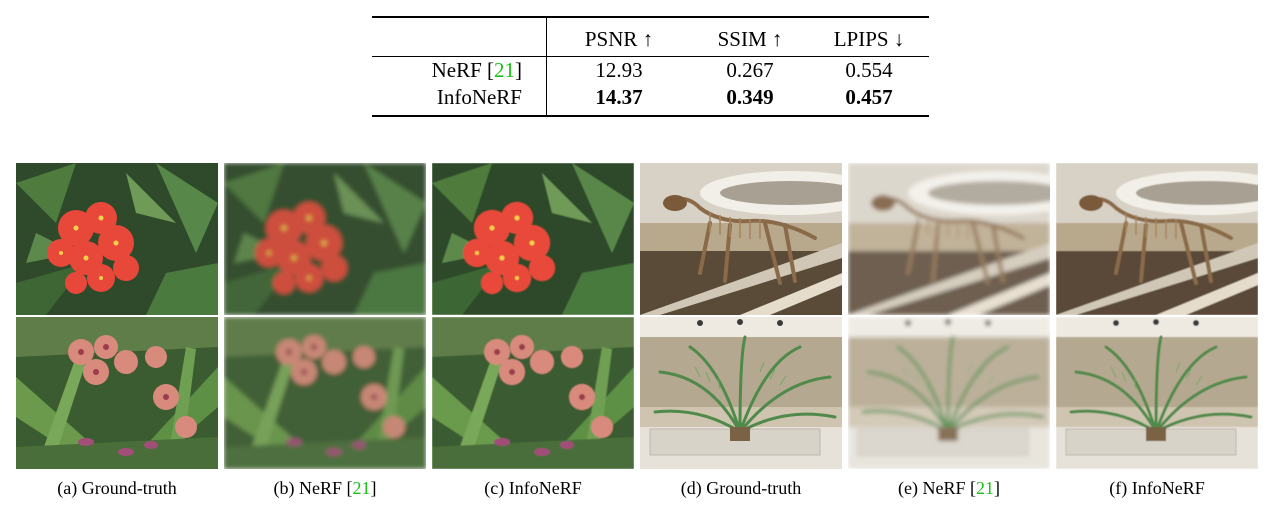  What do you see at coordinates (1157, 393) in the screenshot?
I see `fern-infonerf-image` at bounding box center [1157, 393].